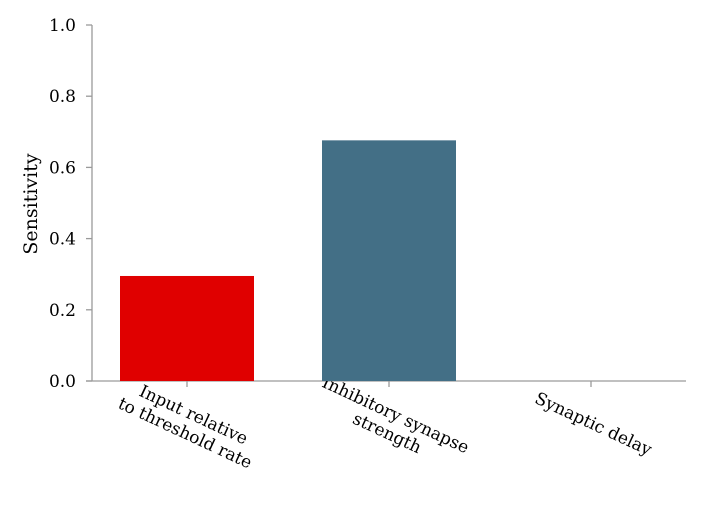 This screenshot has width=708, height=531. Describe the element at coordinates (593, 425) in the screenshot. I see `x-tick-label: Synaptic delay` at that location.